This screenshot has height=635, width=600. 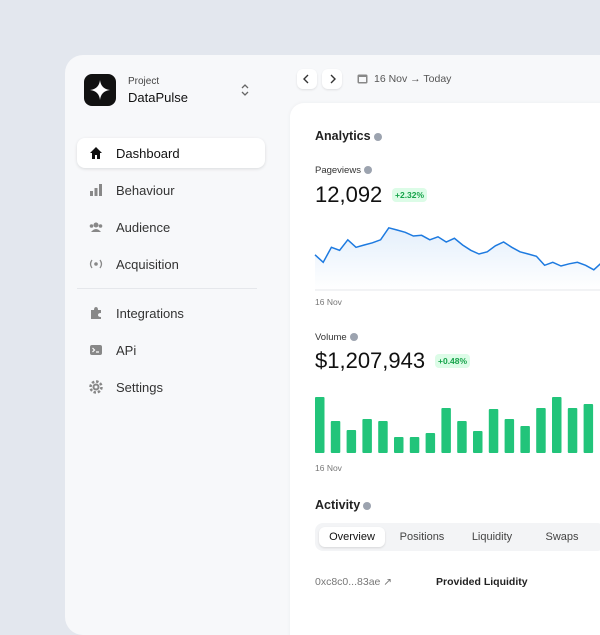 I want to click on change-badge: +0.48%, so click(x=453, y=361).